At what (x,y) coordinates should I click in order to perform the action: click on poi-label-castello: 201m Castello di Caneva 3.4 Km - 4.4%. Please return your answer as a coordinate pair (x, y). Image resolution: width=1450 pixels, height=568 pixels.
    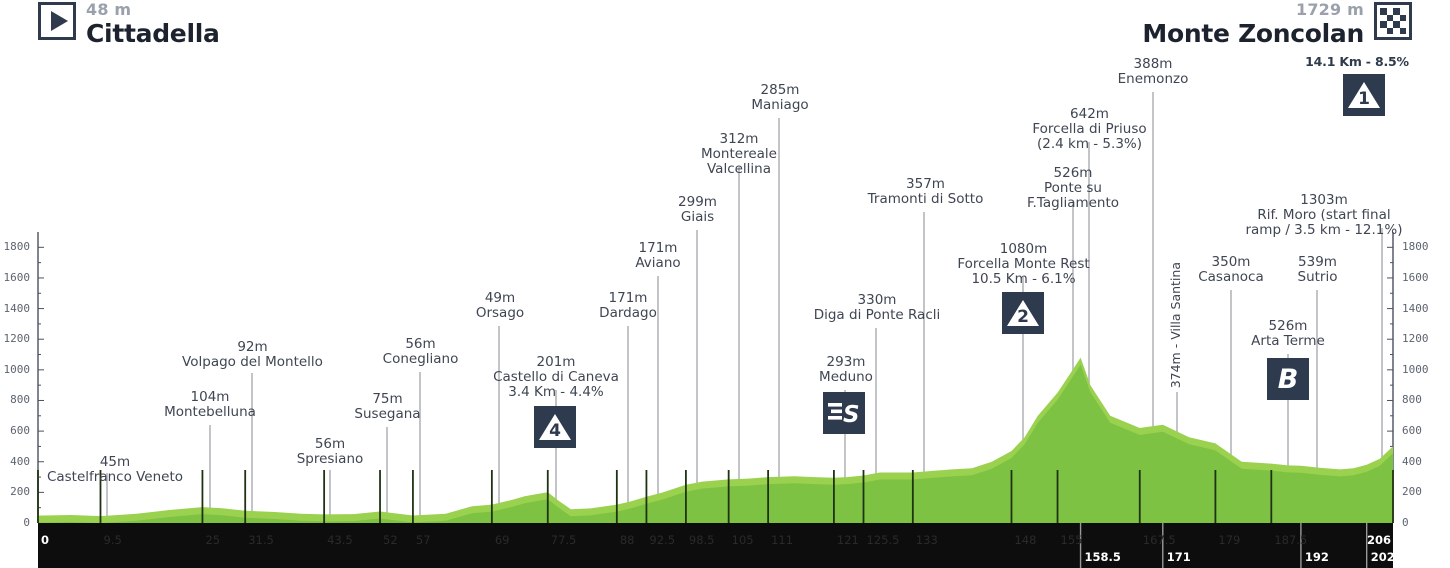
    Looking at the image, I should click on (556, 377).